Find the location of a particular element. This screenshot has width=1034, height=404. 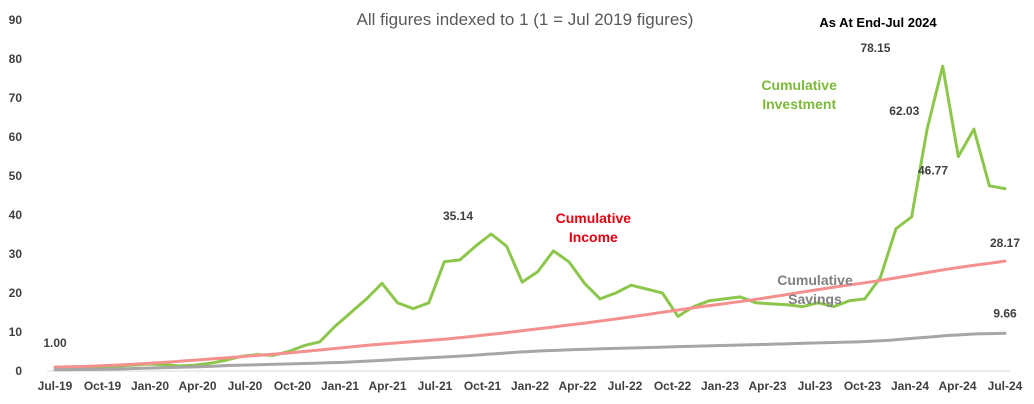

y-tick-label: 50 is located at coordinates (16, 176).